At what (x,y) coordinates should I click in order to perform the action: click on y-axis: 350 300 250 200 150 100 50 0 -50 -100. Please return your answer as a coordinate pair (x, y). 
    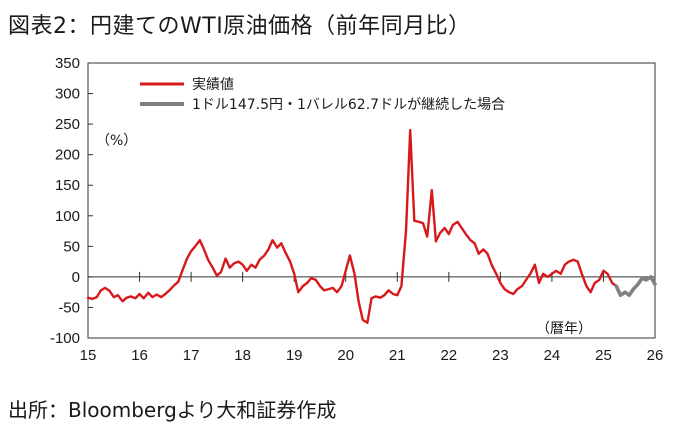
    Looking at the image, I should click on (71, 201).